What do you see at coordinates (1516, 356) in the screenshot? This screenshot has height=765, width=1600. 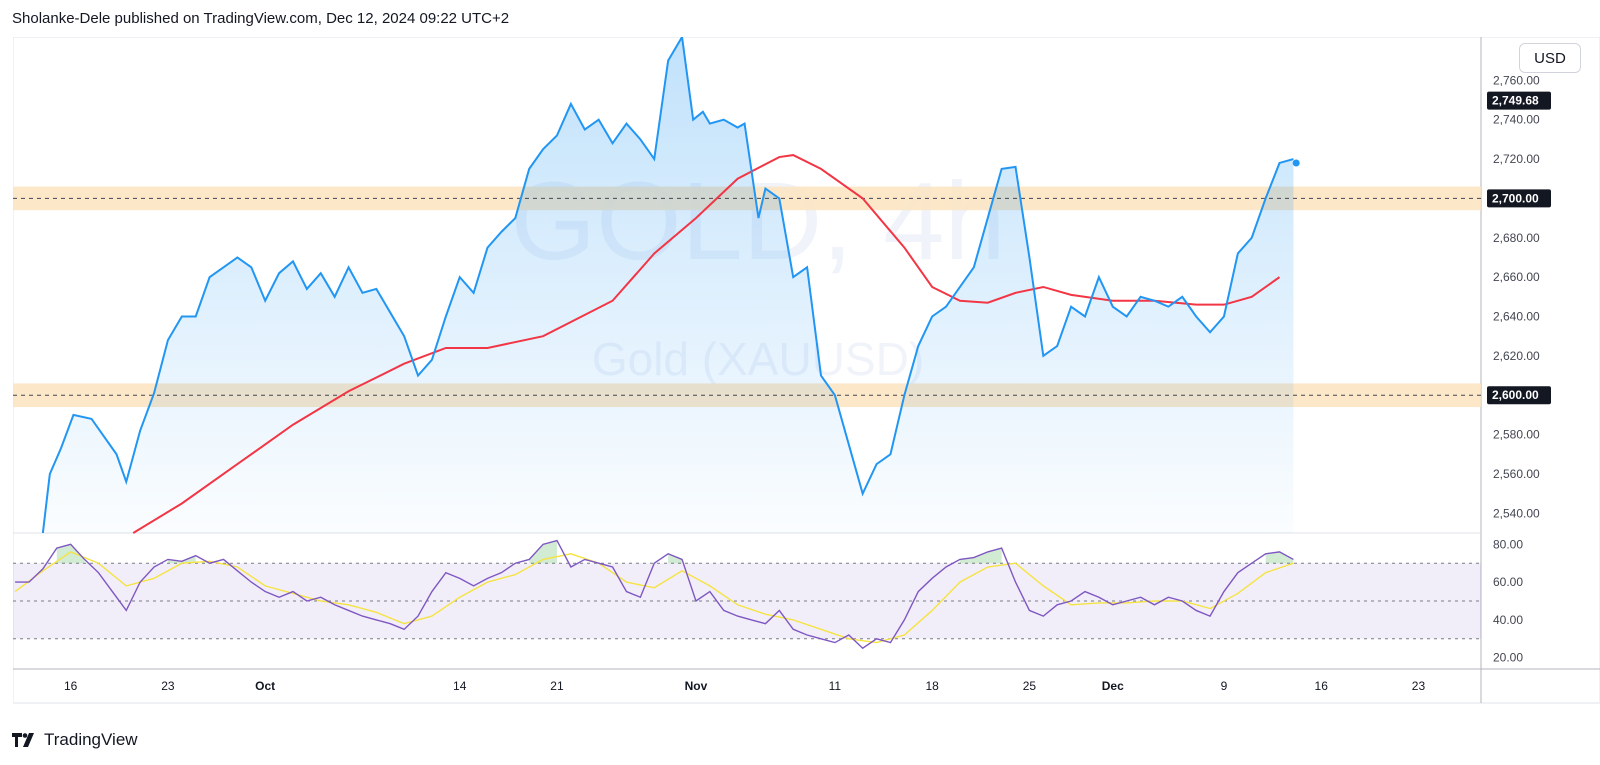 I see `price-tick-label: 2,620.00` at bounding box center [1516, 356].